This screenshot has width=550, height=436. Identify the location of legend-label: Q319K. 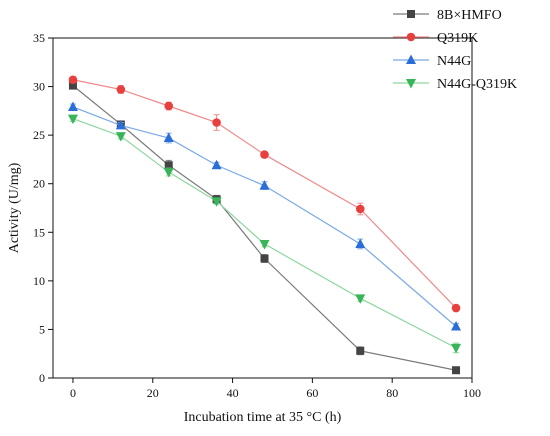
(457, 38).